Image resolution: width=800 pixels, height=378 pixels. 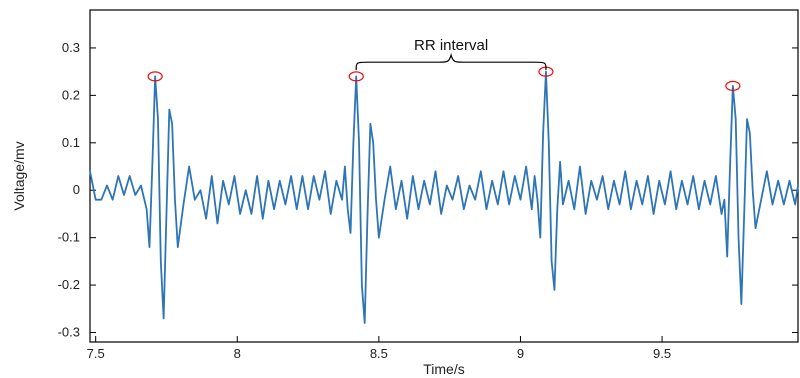 What do you see at coordinates (69, 284) in the screenshot?
I see `y-tick-label: -0.2` at bounding box center [69, 284].